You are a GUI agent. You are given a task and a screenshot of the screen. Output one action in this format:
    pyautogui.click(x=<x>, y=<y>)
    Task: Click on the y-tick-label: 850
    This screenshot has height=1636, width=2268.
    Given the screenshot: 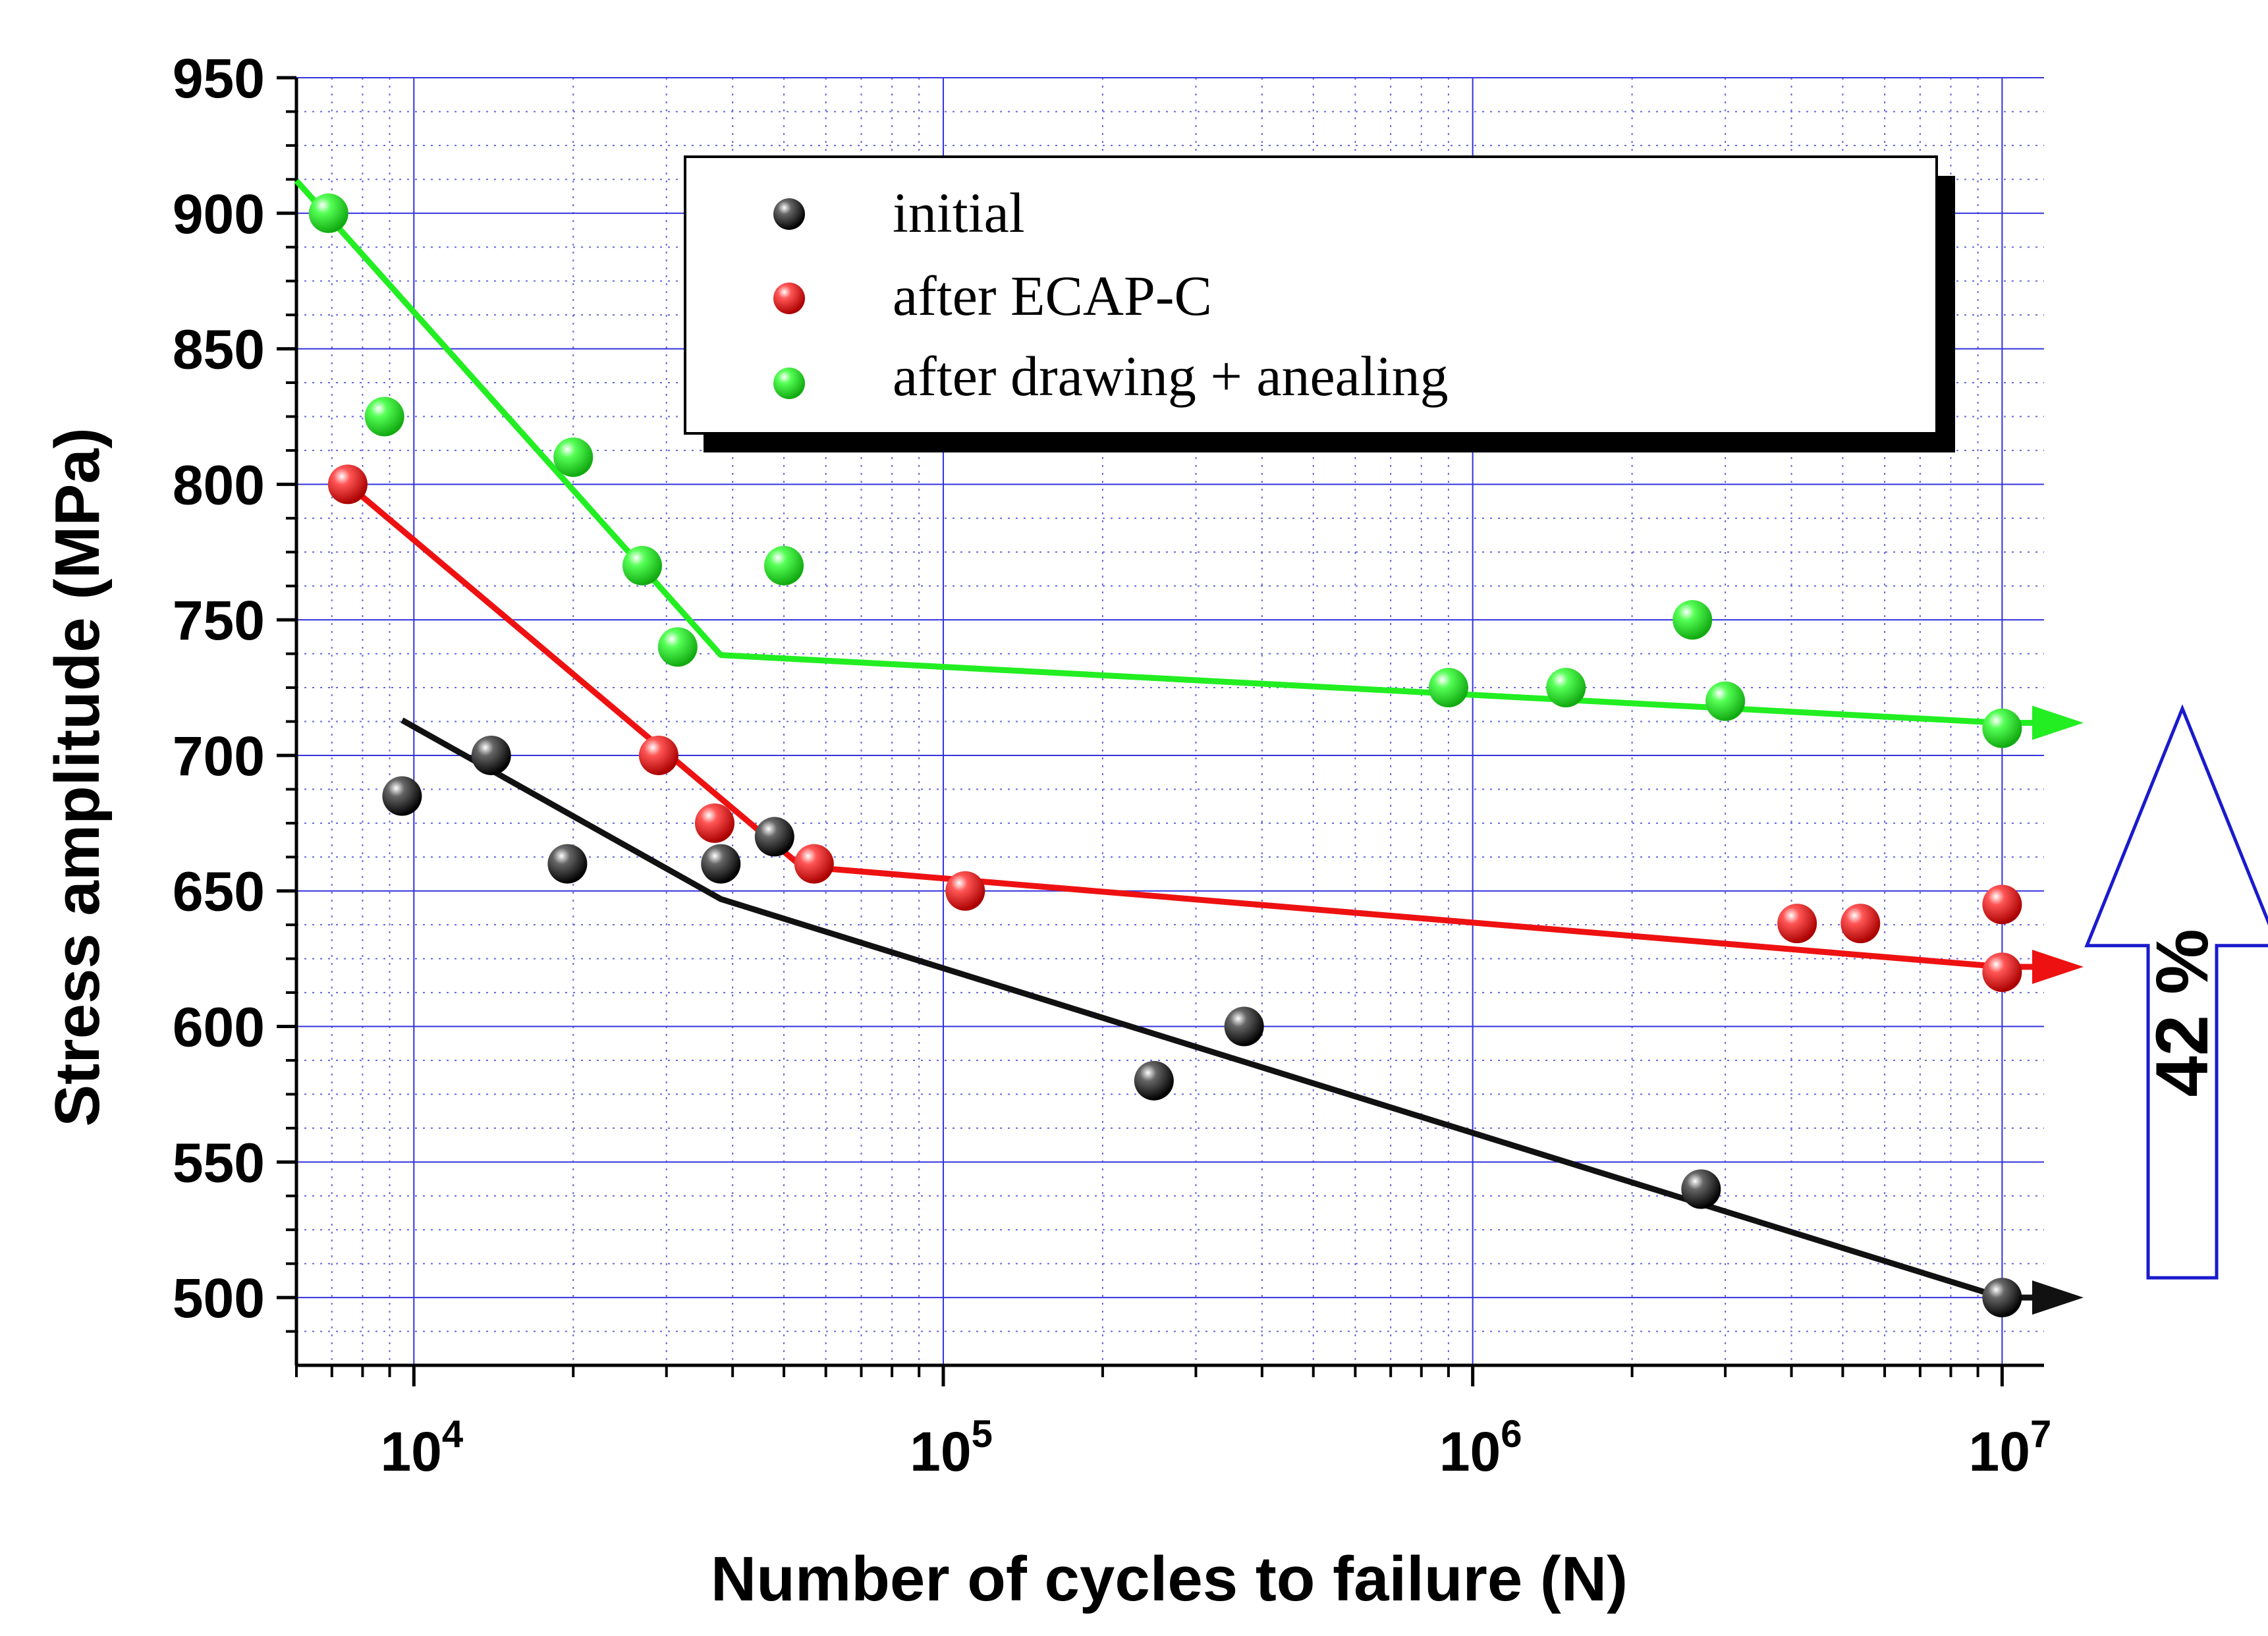 What is the action you would take?
    pyautogui.click(x=219, y=350)
    